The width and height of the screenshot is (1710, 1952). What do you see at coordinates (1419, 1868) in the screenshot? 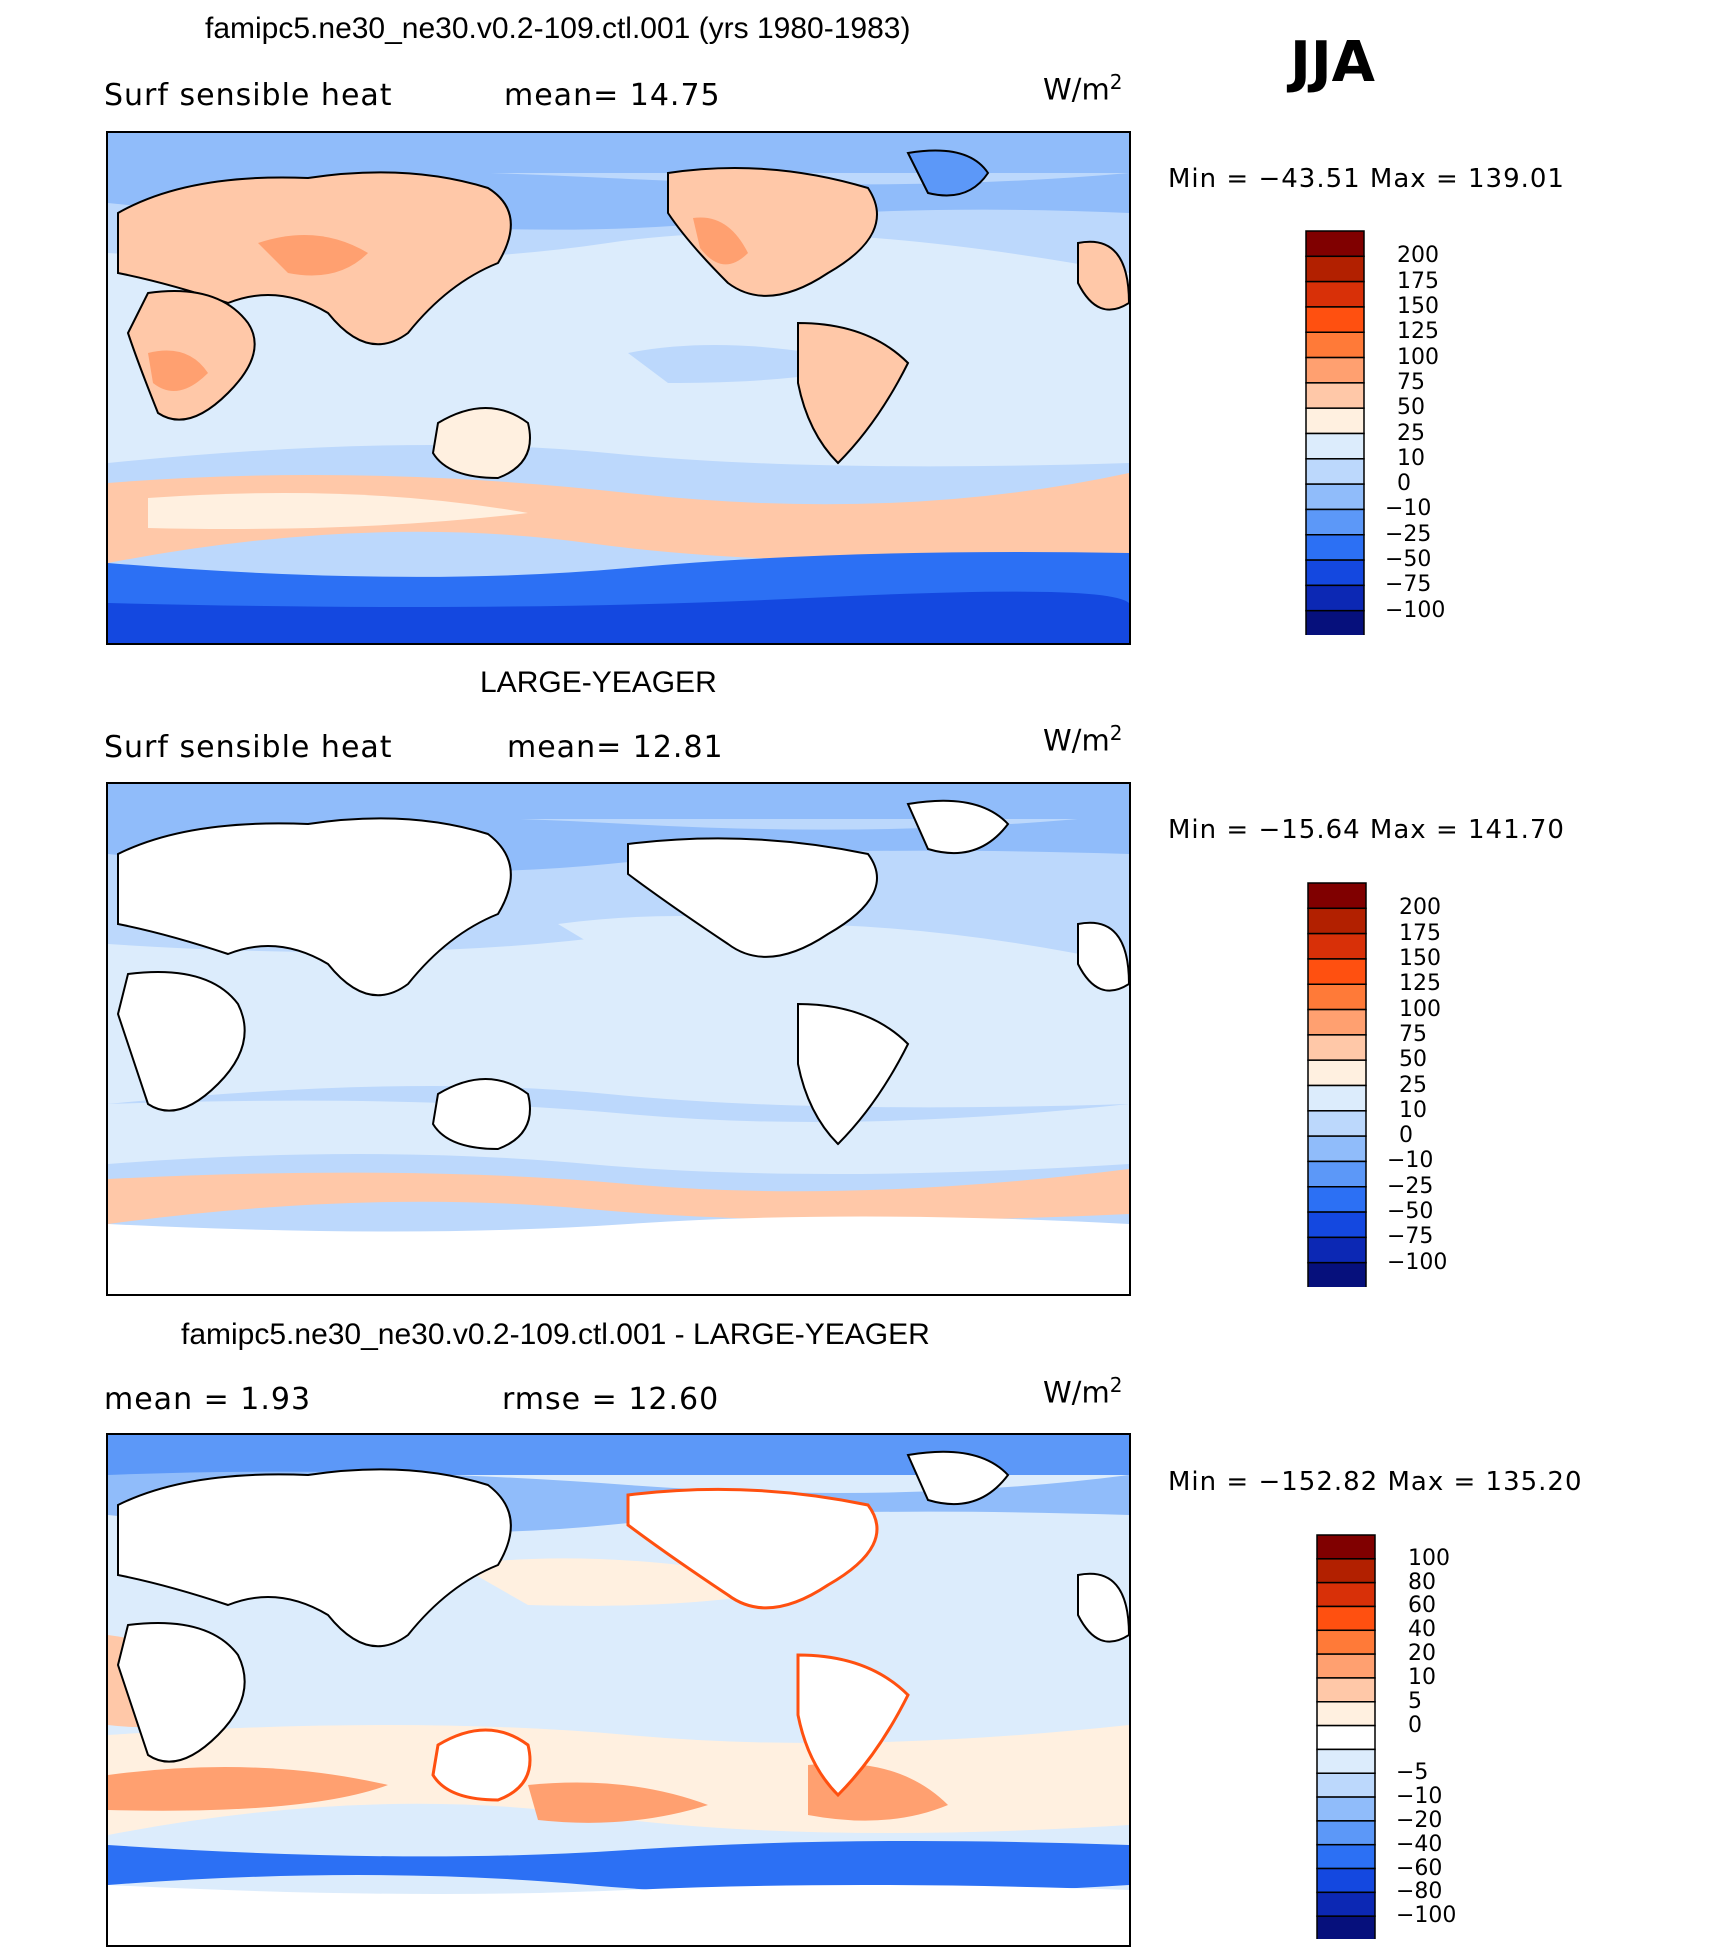
I see `colorbar-tick-label: −60` at bounding box center [1419, 1868].